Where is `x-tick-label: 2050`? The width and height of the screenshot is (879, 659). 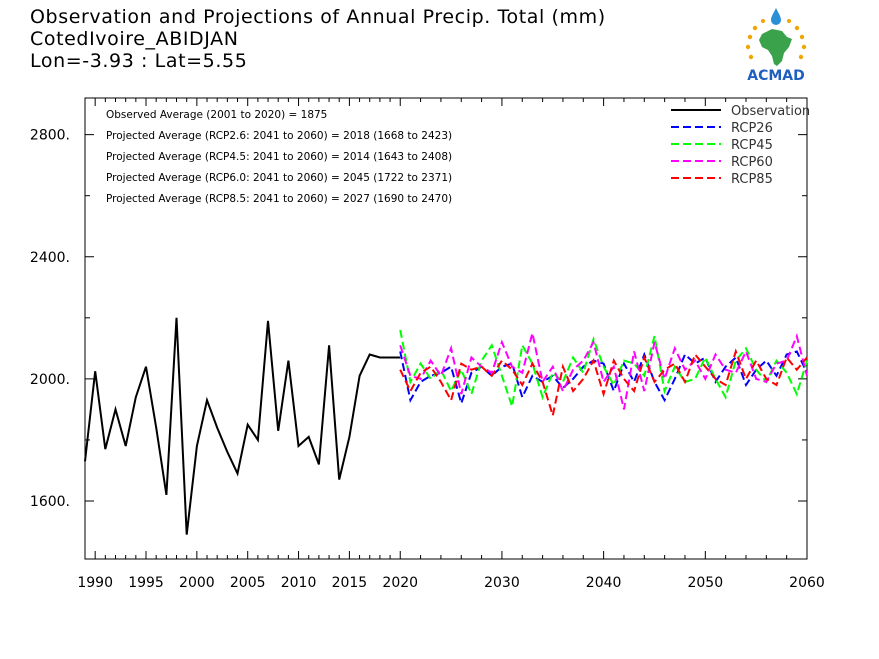
x-tick-label: 2050 is located at coordinates (705, 583).